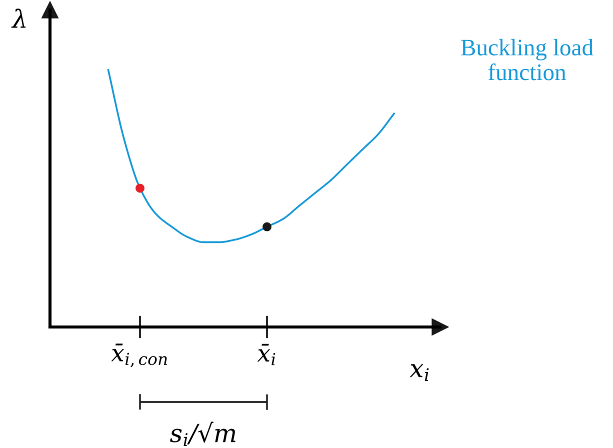  Describe the element at coordinates (266, 355) in the screenshot. I see `x-tick-label: x̄$_{i}$` at that location.